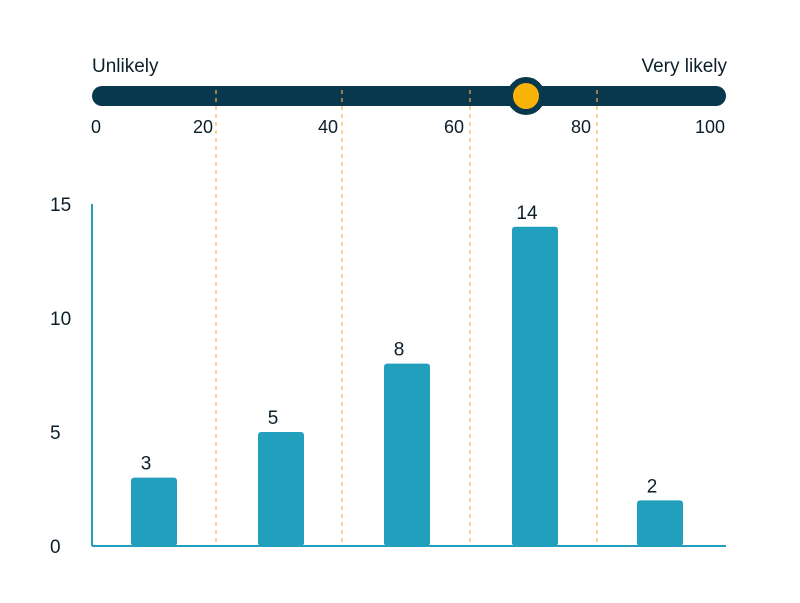 The height and width of the screenshot is (603, 800). Describe the element at coordinates (125, 66) in the screenshot. I see `slider-left-label: Unlikely` at that location.